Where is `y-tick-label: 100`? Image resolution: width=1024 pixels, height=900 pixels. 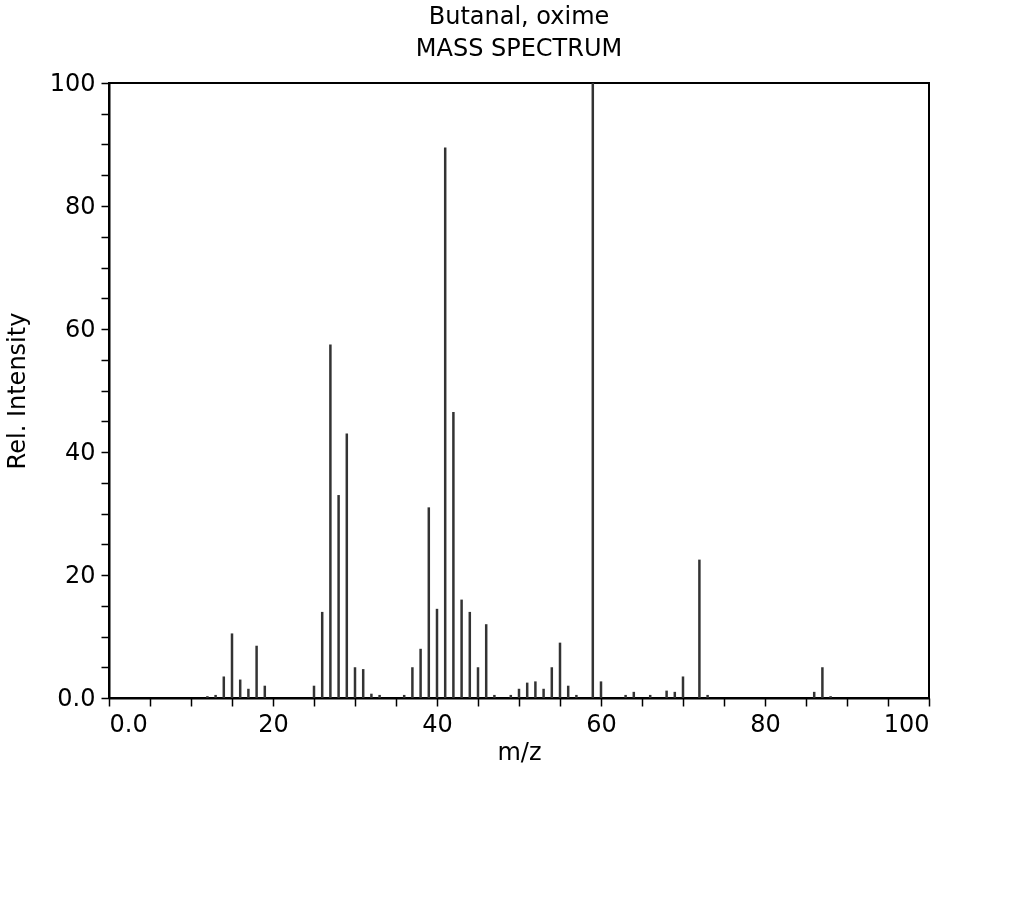 y-tick-label: 100 is located at coordinates (72, 82).